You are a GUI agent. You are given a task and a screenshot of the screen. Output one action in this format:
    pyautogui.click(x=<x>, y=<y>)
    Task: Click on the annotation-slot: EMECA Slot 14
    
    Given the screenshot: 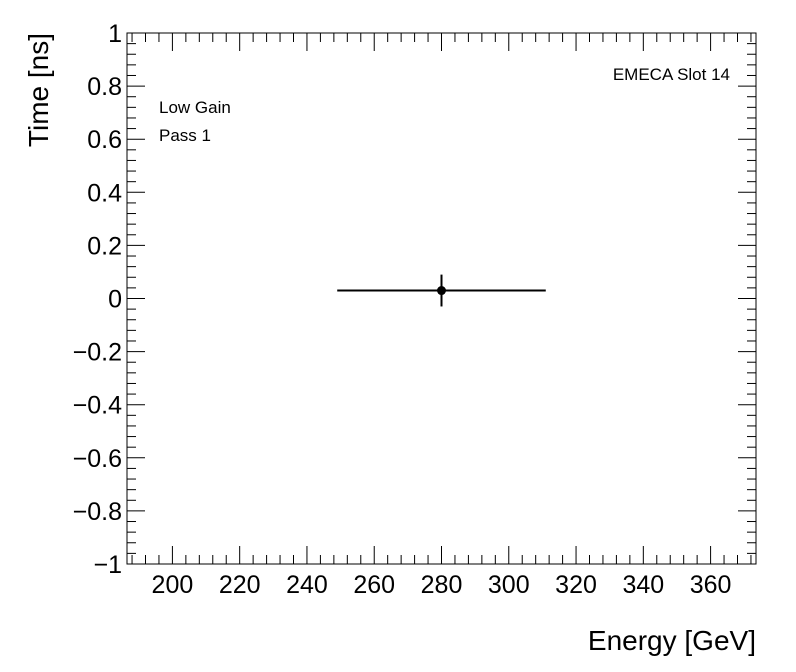 What is the action you would take?
    pyautogui.click(x=671, y=74)
    